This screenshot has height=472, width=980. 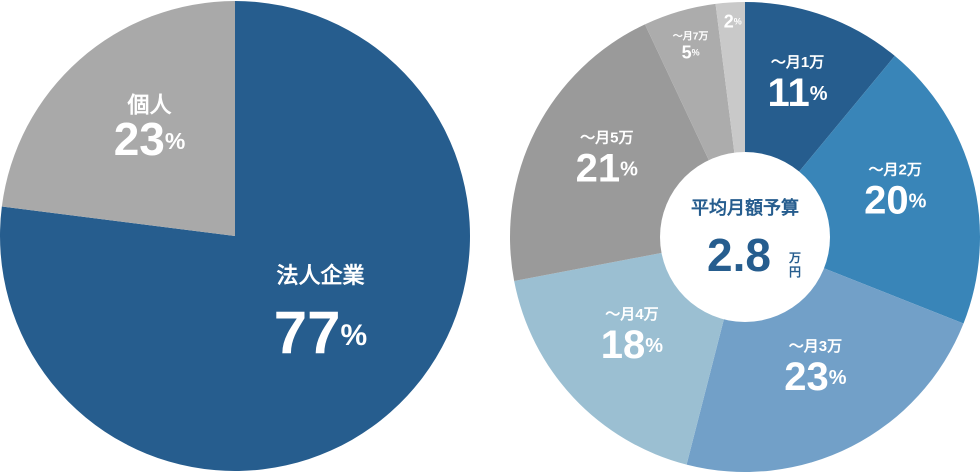 What do you see at coordinates (795, 272) in the screenshot?
I see `center-unit: 円` at bounding box center [795, 272].